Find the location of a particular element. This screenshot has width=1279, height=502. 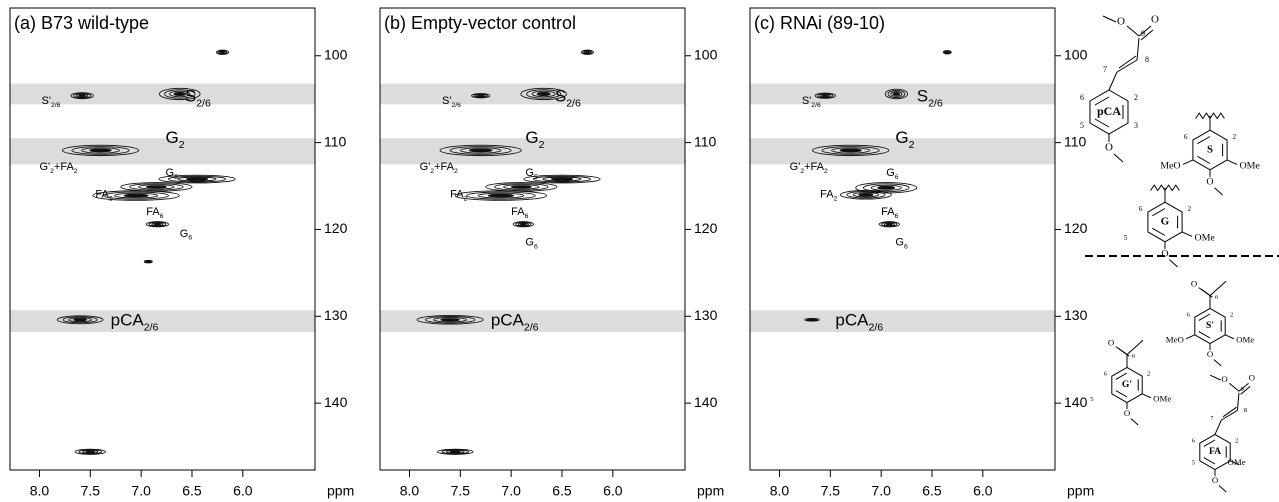

label-text: S is located at coordinates (190, 96).